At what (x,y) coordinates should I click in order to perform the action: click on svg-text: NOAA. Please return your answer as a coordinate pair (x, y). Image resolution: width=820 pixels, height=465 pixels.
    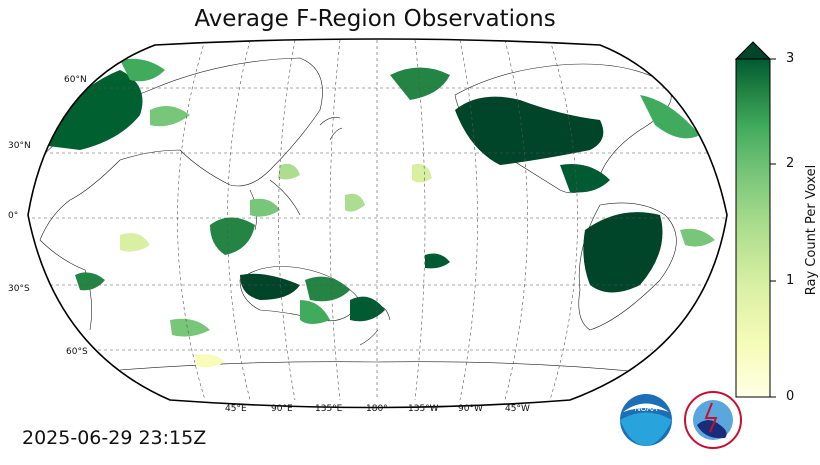
    Looking at the image, I should click on (646, 408).